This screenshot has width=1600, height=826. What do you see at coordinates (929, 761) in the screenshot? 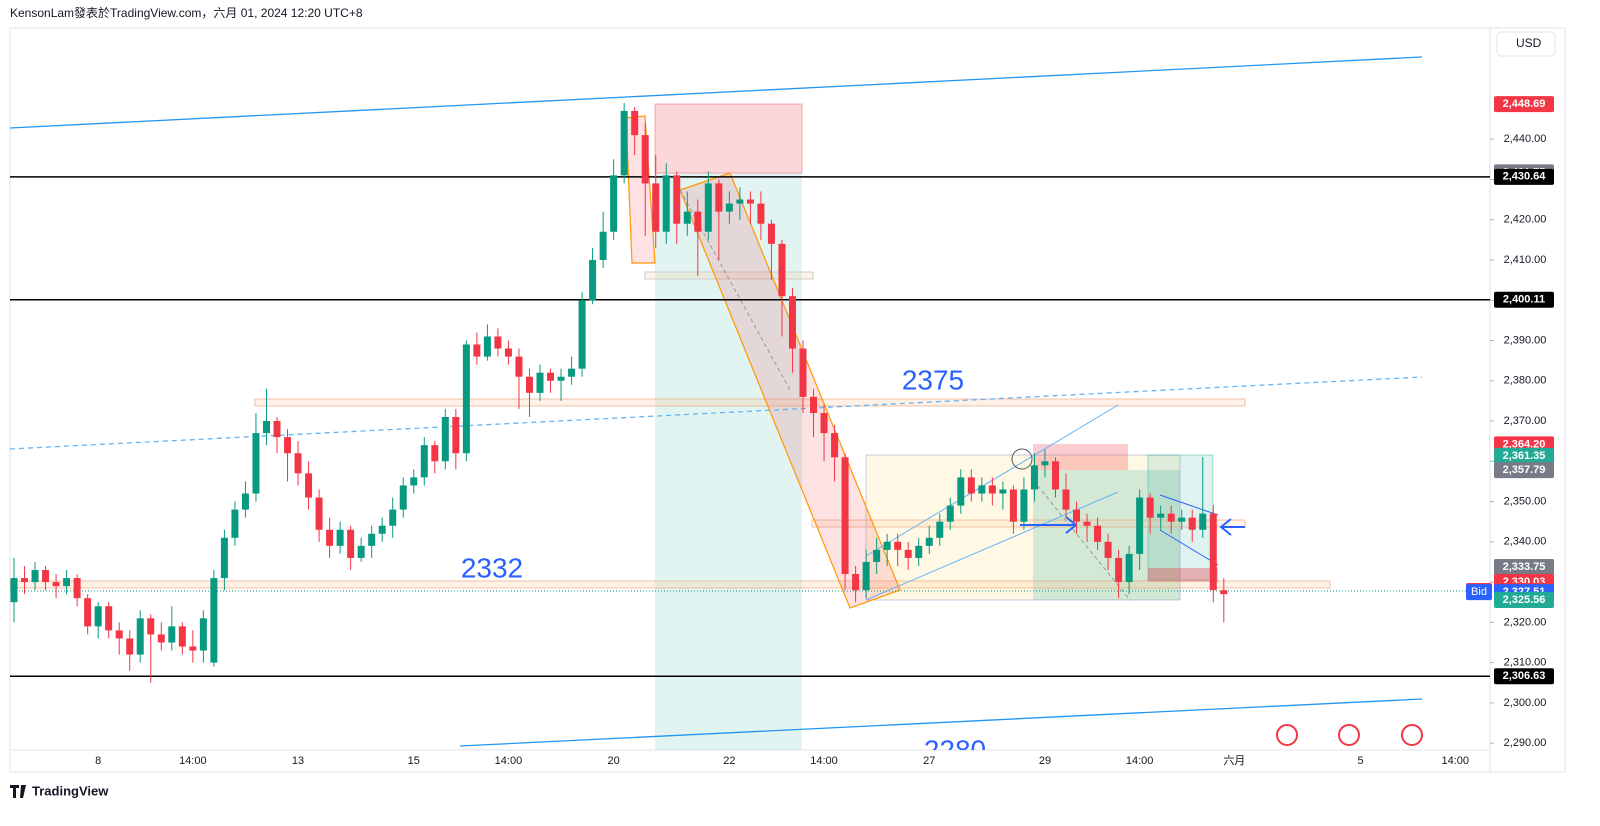
I see `x-tick-label: 27` at bounding box center [929, 761].